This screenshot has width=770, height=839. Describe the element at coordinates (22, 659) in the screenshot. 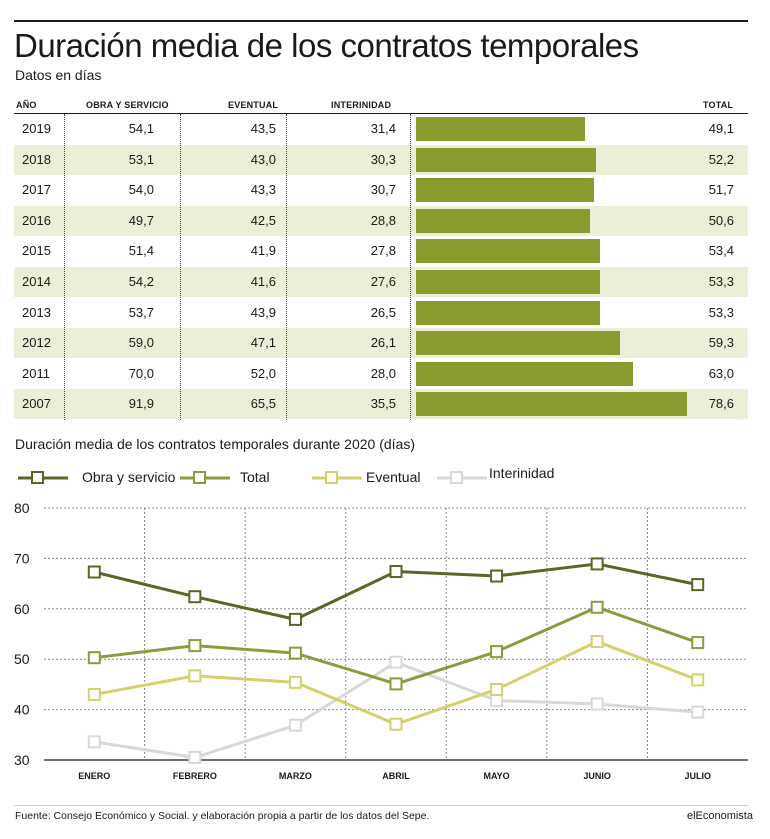

I see `y-tick-label: 50` at that location.